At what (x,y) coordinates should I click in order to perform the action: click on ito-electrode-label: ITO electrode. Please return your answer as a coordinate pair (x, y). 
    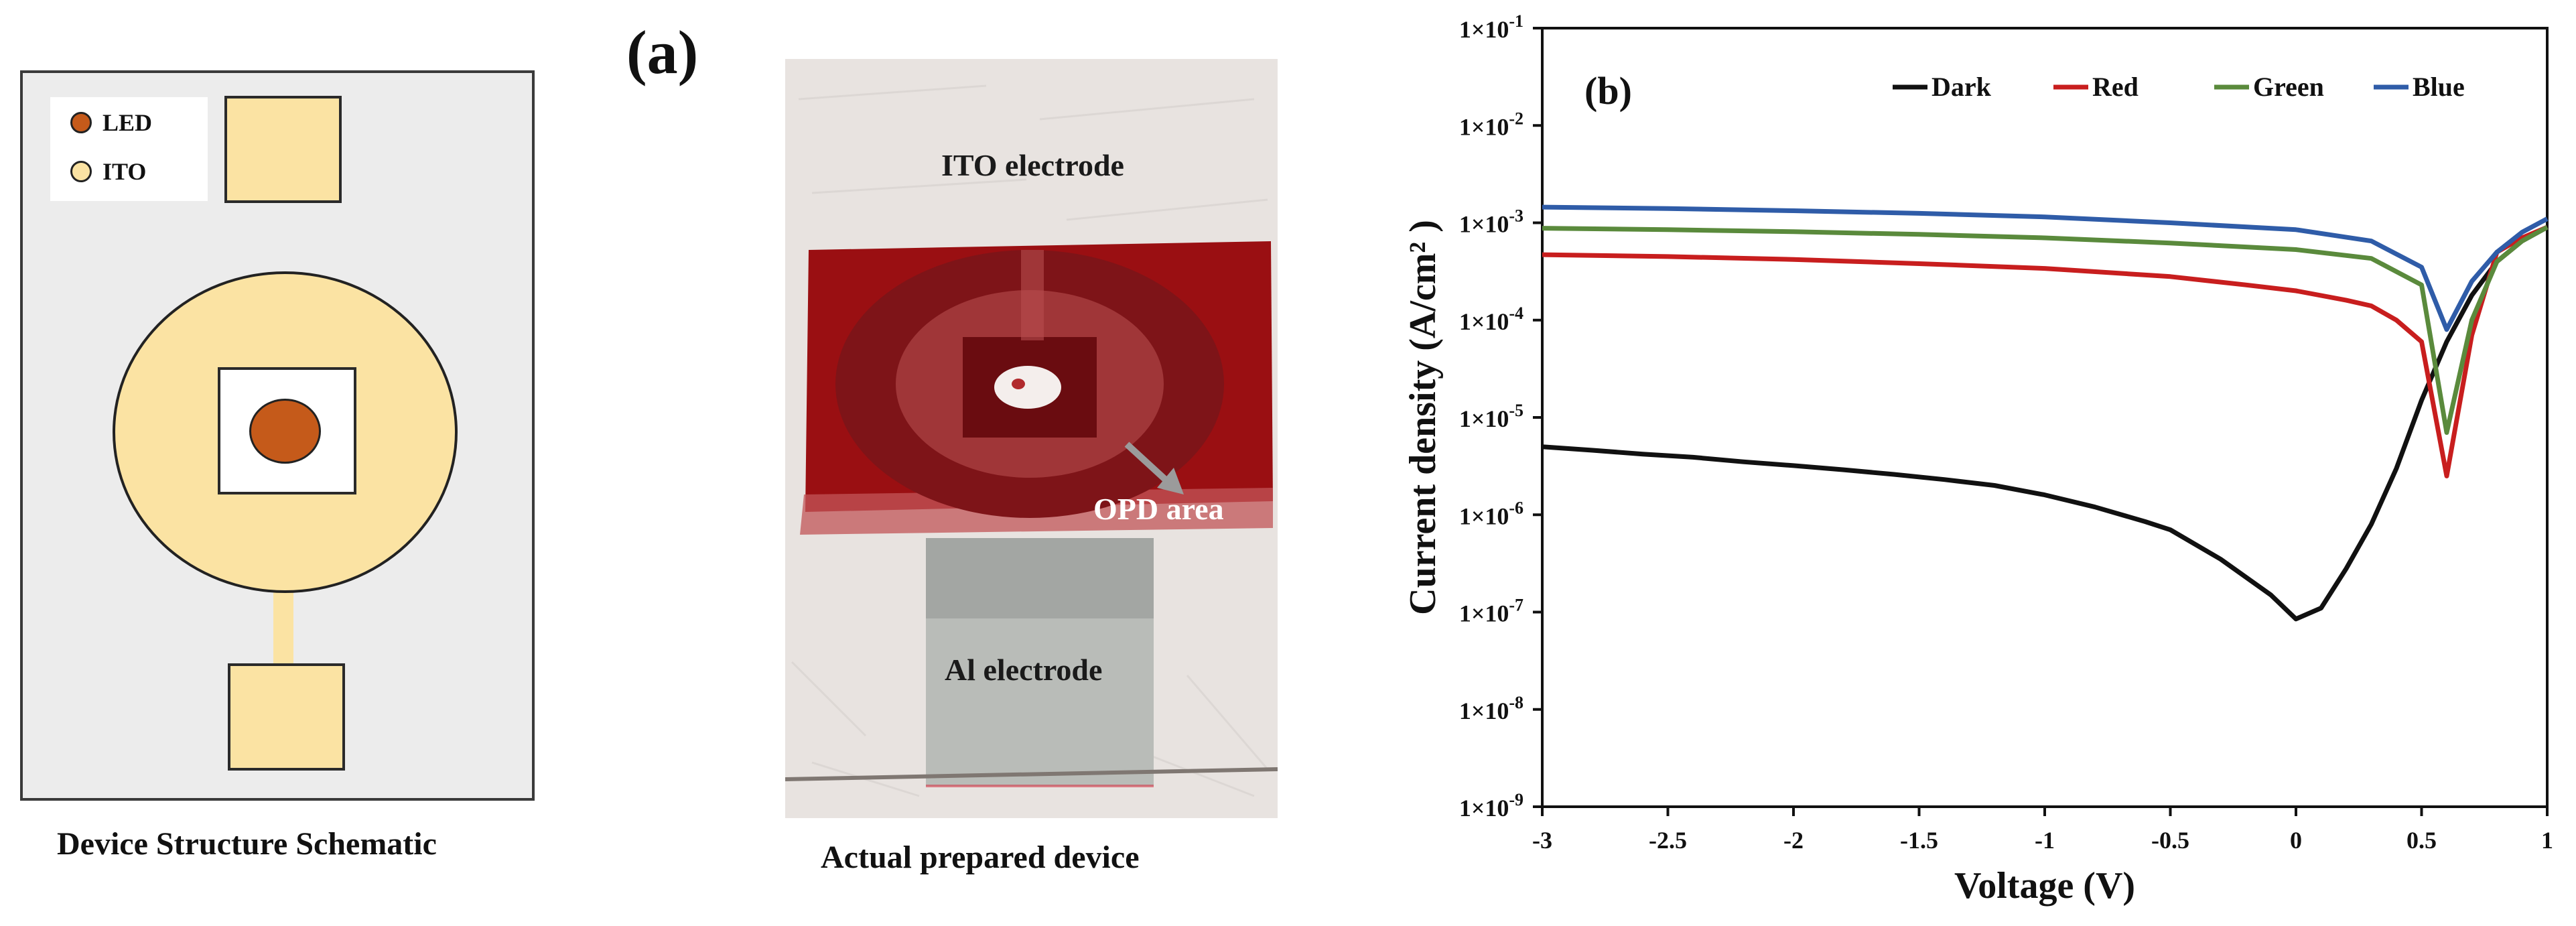
    Looking at the image, I should click on (1032, 165).